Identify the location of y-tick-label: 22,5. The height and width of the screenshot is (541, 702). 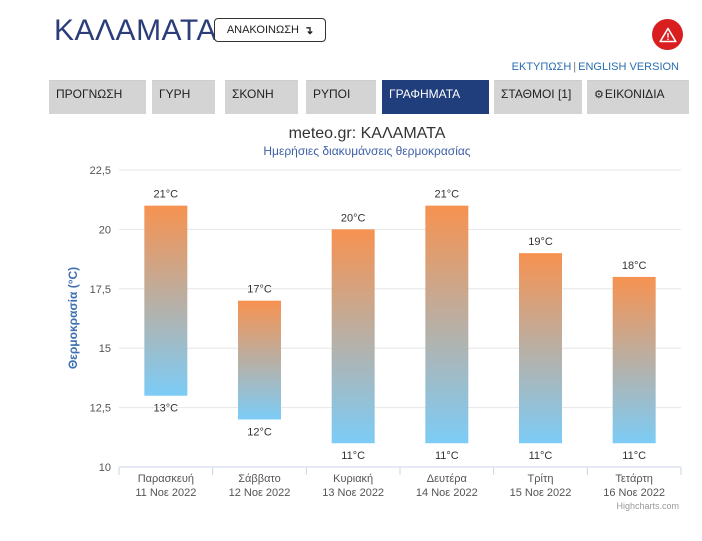
(100, 171).